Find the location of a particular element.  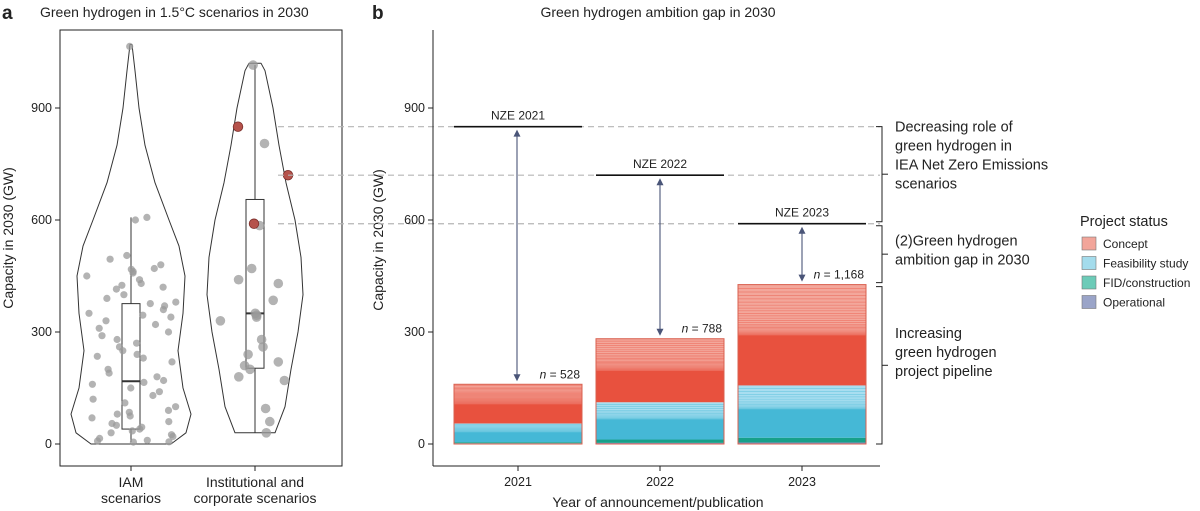

panel-a-xlabel-1-1: corporate scenarios is located at coordinates (255, 498).